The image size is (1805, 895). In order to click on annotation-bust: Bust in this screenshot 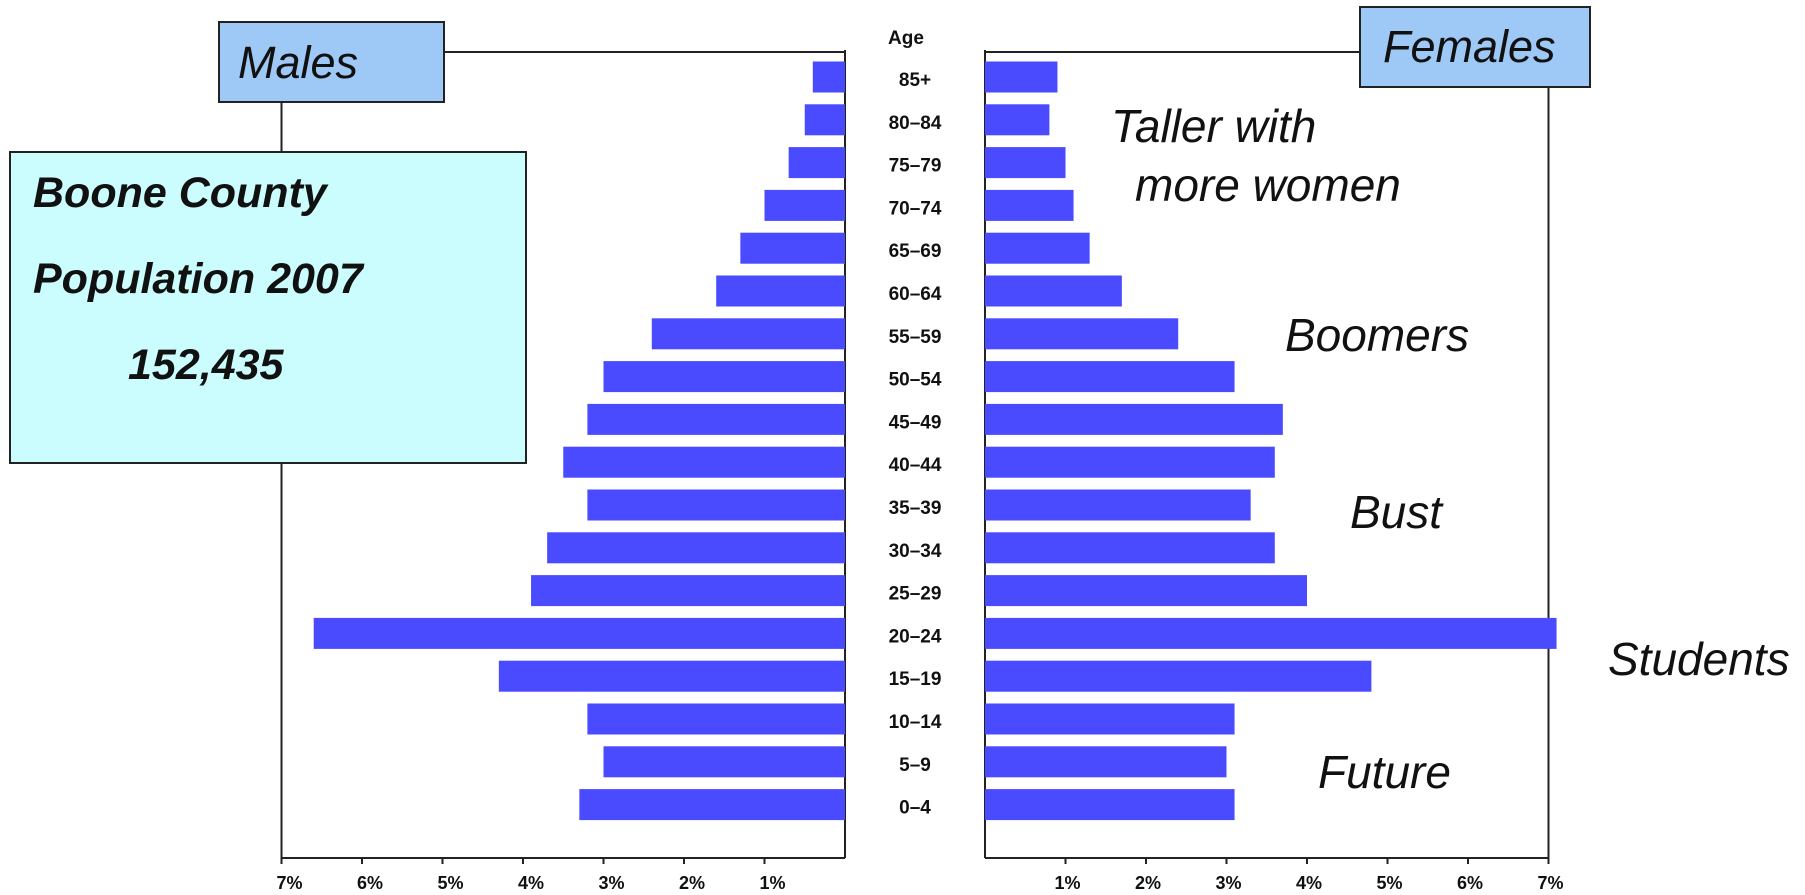, I will do `click(1396, 512)`.